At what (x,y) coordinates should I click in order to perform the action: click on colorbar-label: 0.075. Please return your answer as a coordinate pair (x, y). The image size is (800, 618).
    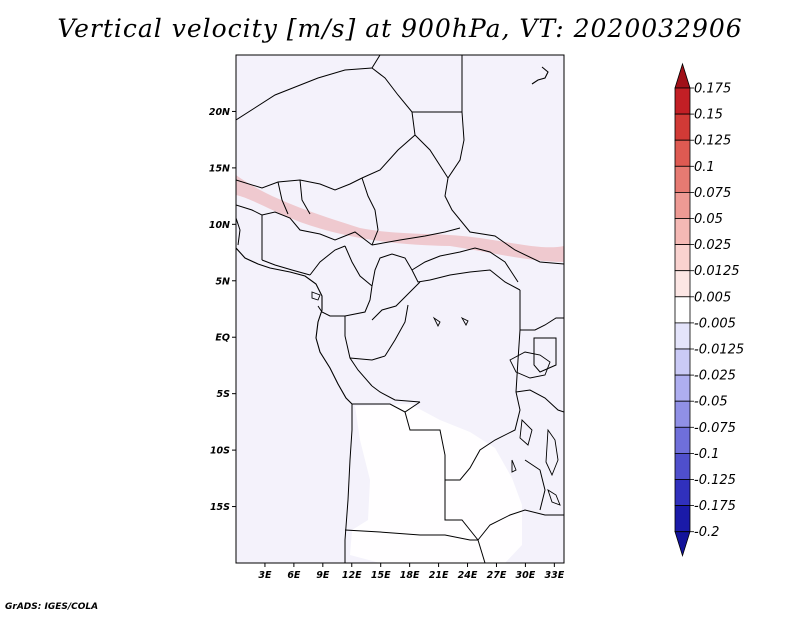
    Looking at the image, I should click on (712, 193).